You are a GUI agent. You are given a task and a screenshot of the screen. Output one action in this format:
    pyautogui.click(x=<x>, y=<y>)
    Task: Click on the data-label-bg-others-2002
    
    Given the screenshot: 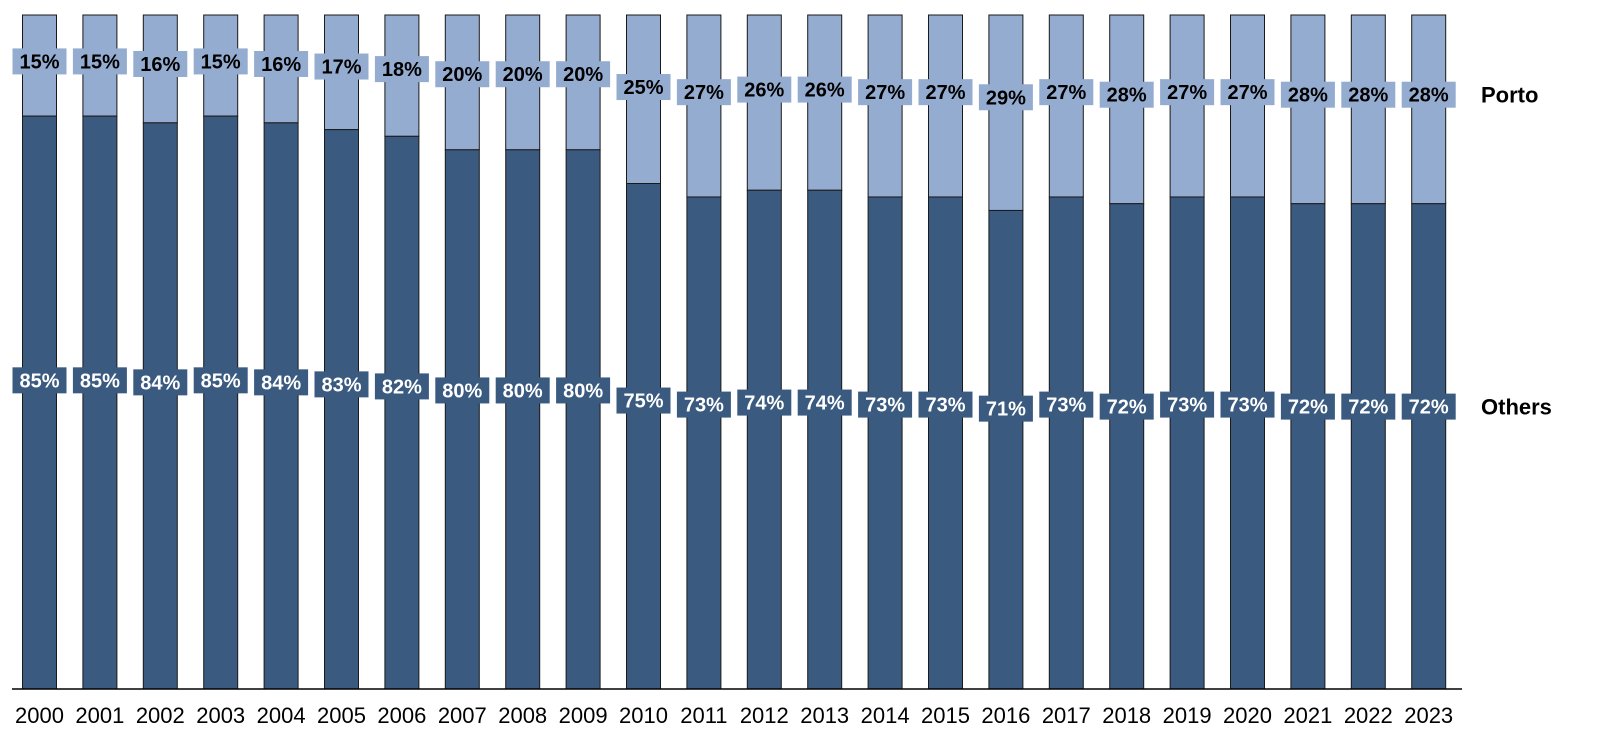 What is the action you would take?
    pyautogui.click(x=160, y=382)
    